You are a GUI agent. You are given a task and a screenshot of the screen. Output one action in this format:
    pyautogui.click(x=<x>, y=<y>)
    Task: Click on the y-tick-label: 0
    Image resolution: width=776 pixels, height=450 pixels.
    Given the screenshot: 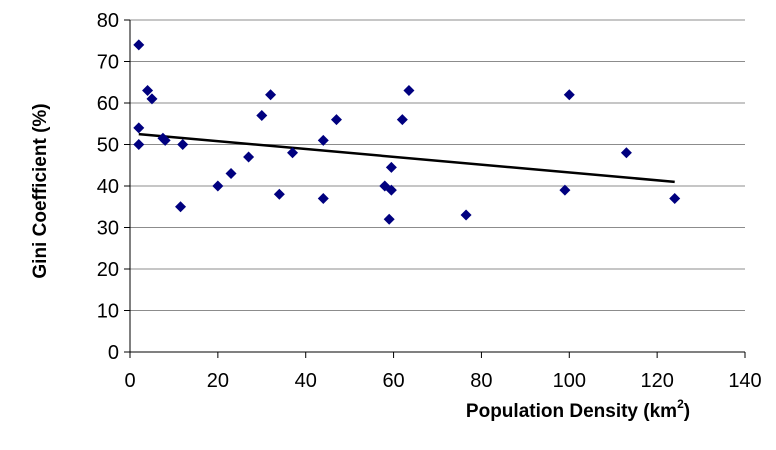 What is the action you would take?
    pyautogui.click(x=113, y=353)
    